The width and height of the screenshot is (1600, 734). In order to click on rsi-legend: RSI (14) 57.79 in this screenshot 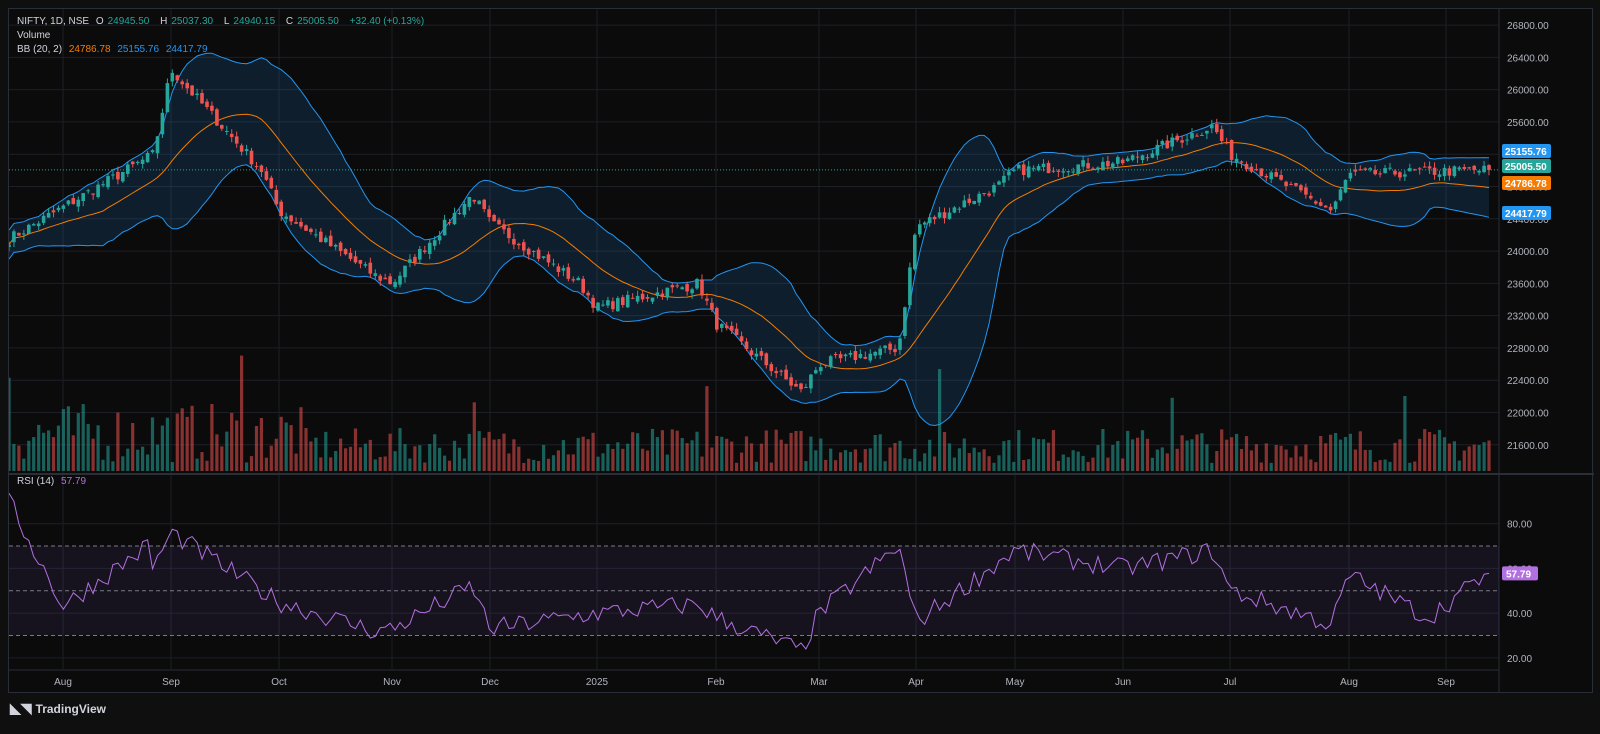, I will do `click(53, 482)`.